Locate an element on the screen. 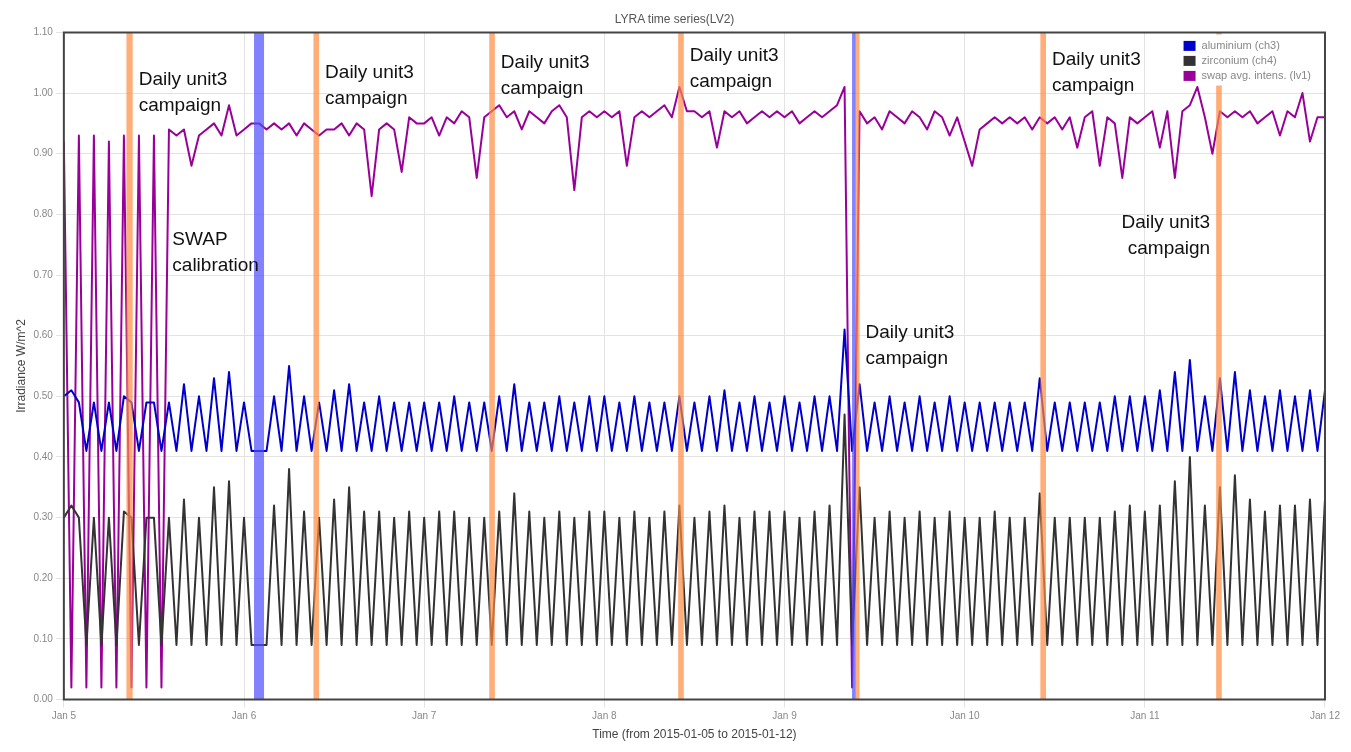 This screenshot has width=1351, height=752. y-tick-label: 0.70 is located at coordinates (43, 274).